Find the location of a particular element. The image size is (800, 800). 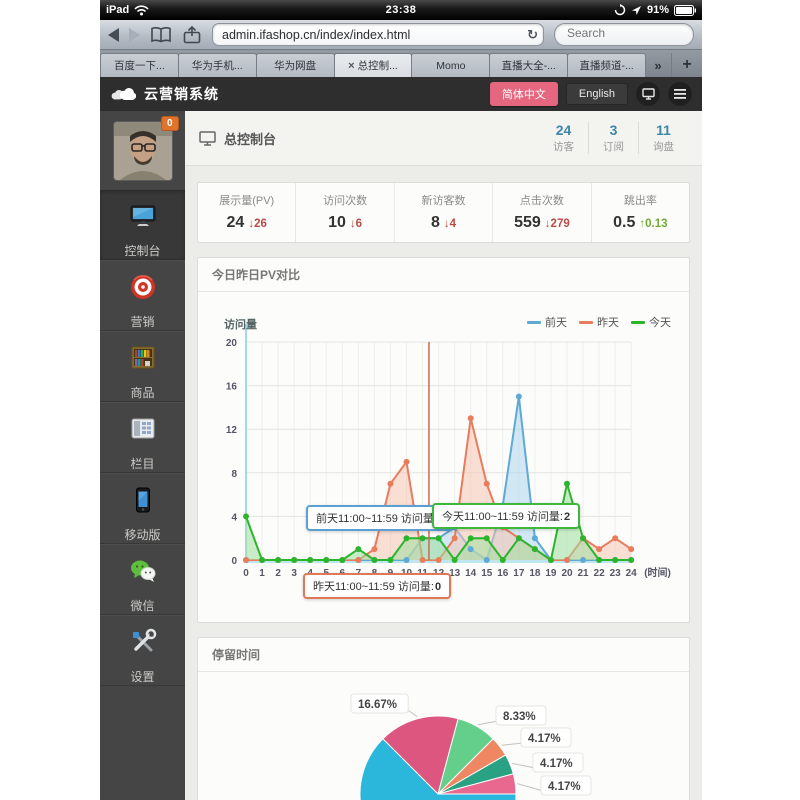

status-bar: iPad 23:38 91% is located at coordinates (401, 10).